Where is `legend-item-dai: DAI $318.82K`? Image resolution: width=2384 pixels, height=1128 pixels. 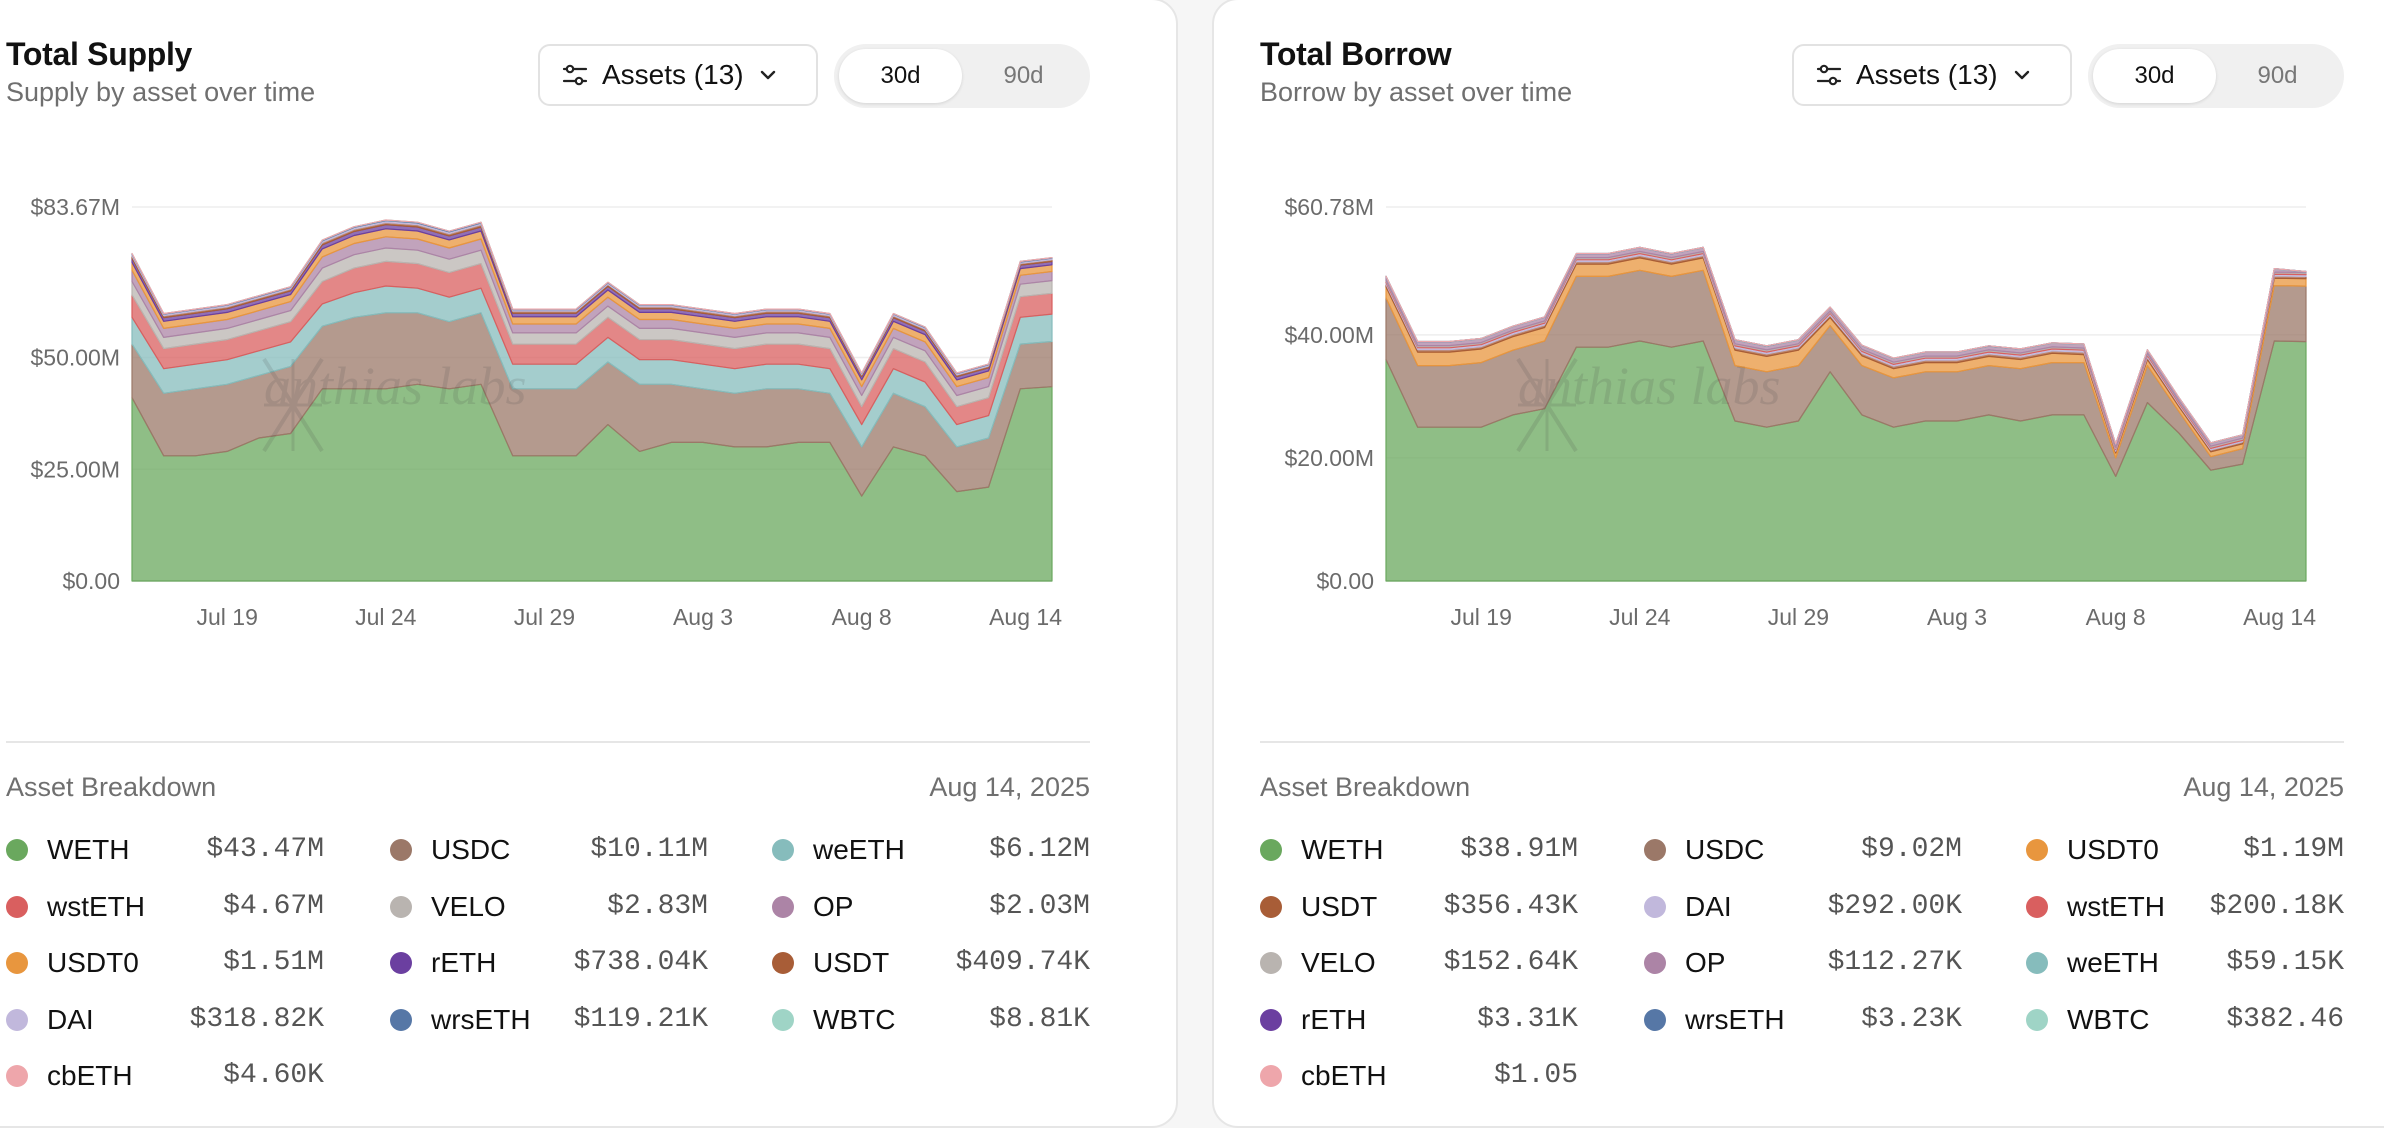
legend-item-dai: DAI $318.82K is located at coordinates (165, 1020).